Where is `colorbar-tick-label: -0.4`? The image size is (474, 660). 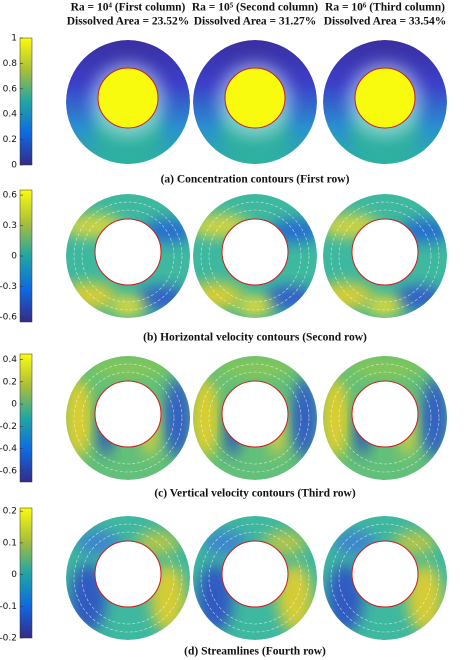
colorbar-tick-label: -0.4 is located at coordinates (8, 449).